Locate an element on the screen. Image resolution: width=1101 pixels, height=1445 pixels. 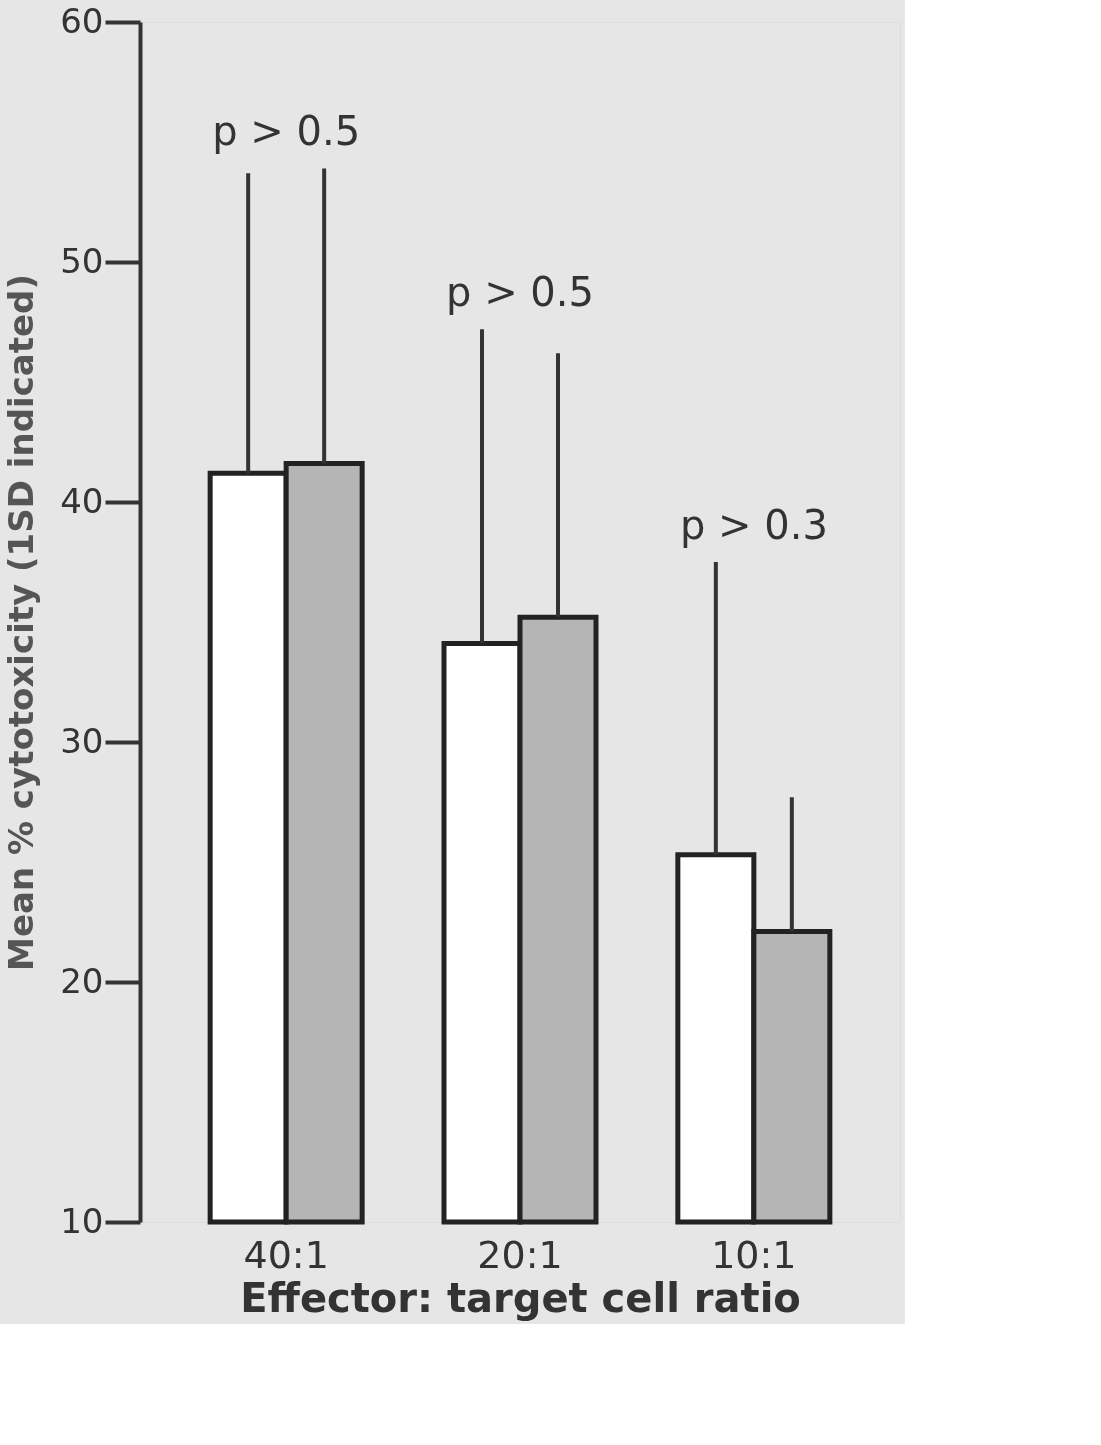
x-tick-label: 20:1 is located at coordinates (520, 1254).